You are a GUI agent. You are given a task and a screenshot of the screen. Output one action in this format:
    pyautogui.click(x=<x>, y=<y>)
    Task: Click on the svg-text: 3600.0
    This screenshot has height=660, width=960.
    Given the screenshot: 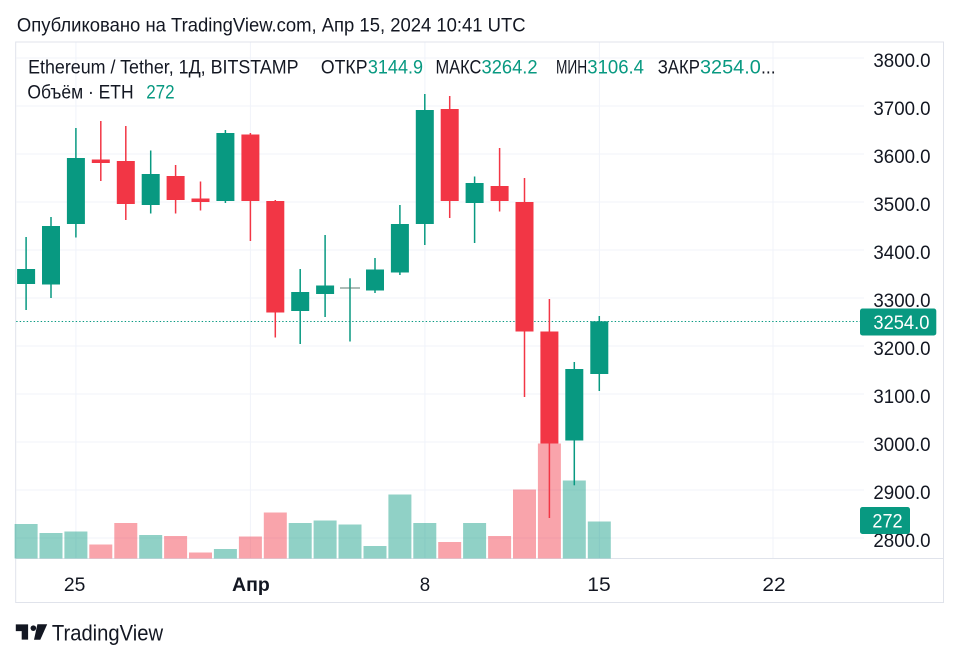 What is the action you would take?
    pyautogui.click(x=901, y=157)
    